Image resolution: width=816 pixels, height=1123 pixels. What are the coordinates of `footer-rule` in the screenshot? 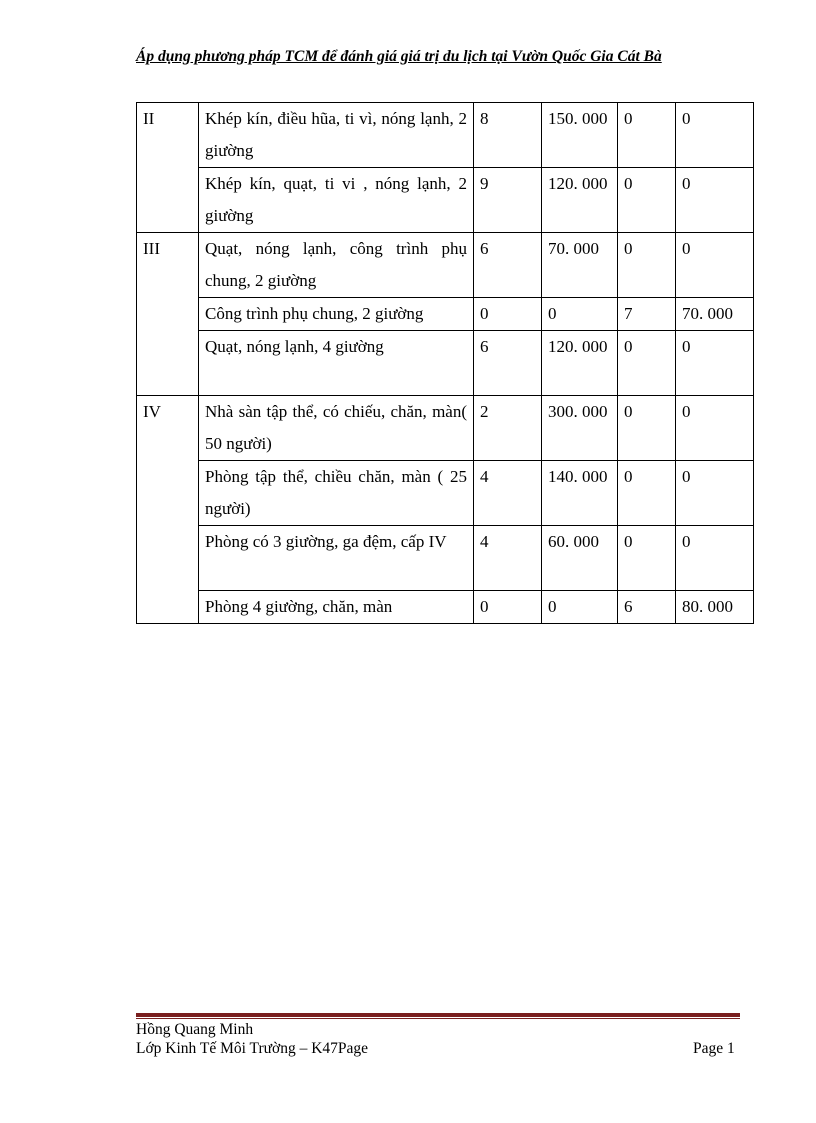 It's located at (438, 1015).